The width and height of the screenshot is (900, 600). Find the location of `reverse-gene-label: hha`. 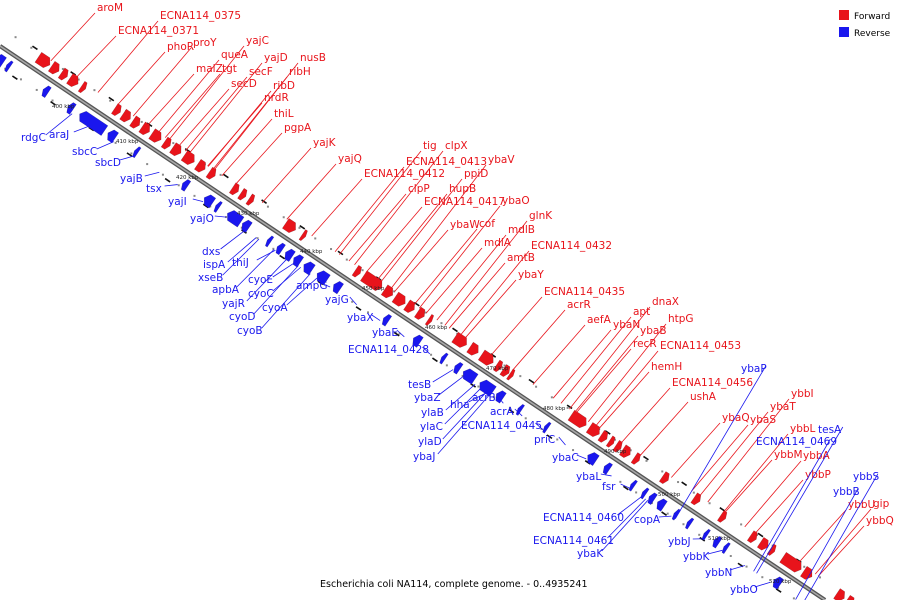

reverse-gene-label: hha is located at coordinates (460, 405).